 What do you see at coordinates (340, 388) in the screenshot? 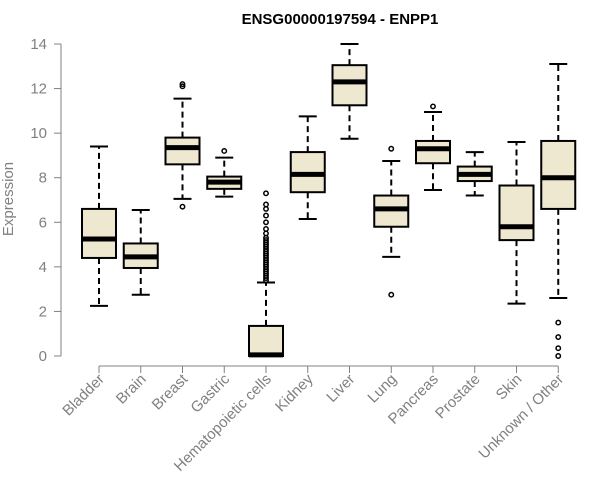
I see `x-tick-label: Liver` at bounding box center [340, 388].